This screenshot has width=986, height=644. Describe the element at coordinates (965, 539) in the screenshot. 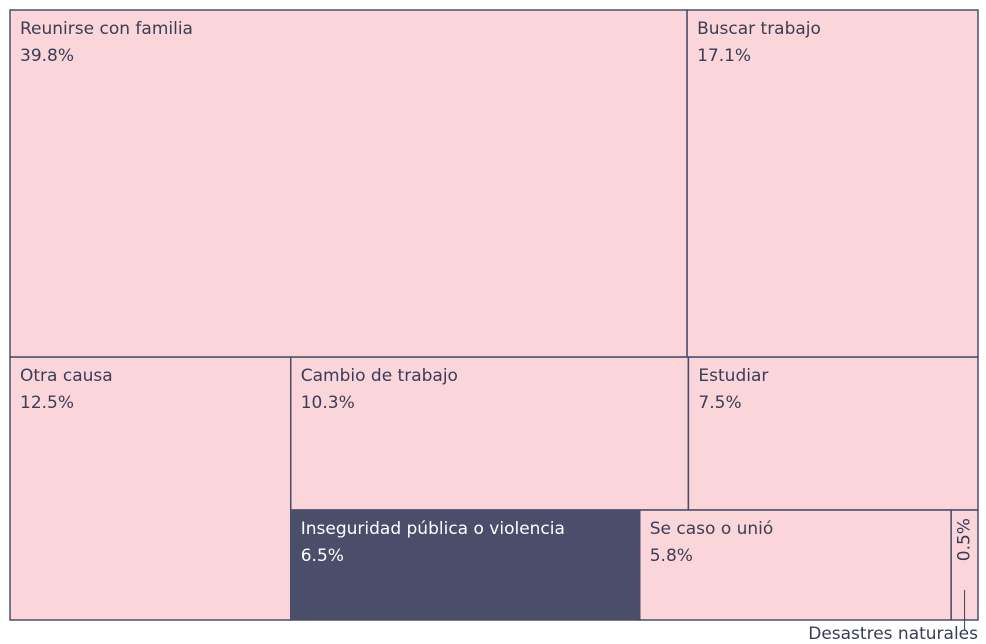

I see `tile-value: 0.5%` at that location.